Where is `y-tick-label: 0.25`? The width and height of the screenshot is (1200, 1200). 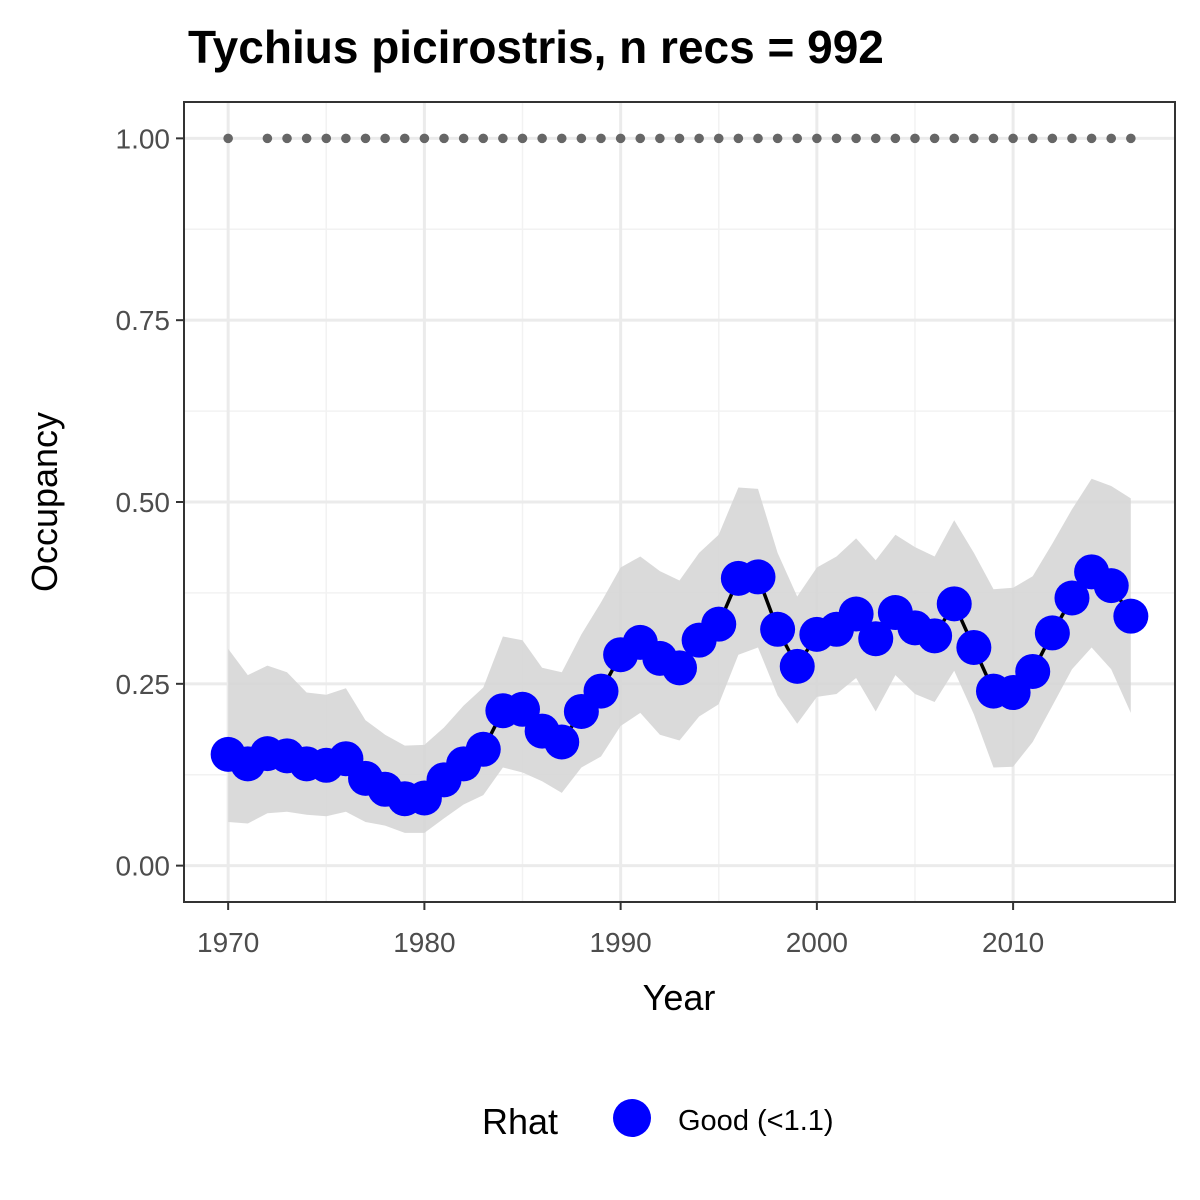 y-tick-label: 0.25 is located at coordinates (143, 684).